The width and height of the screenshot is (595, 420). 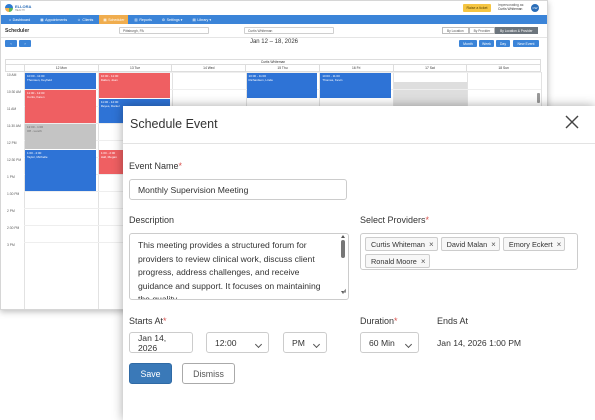 I want to click on time-column-header, so click(x=15, y=68).